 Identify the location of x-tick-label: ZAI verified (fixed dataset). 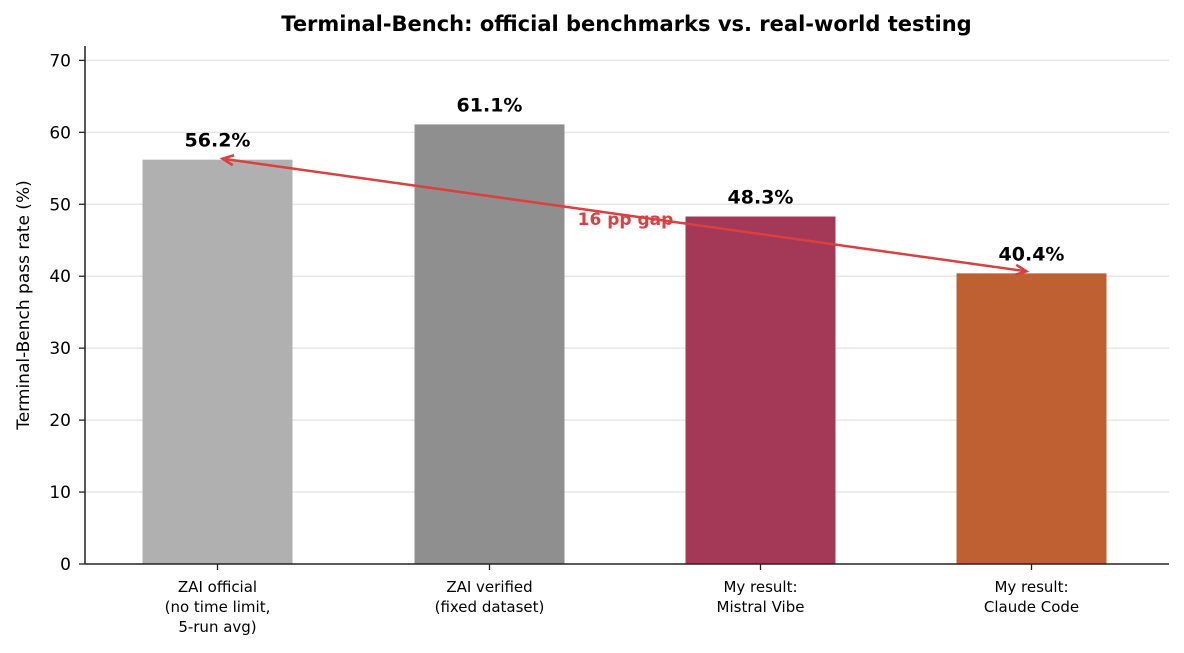
(490, 597).